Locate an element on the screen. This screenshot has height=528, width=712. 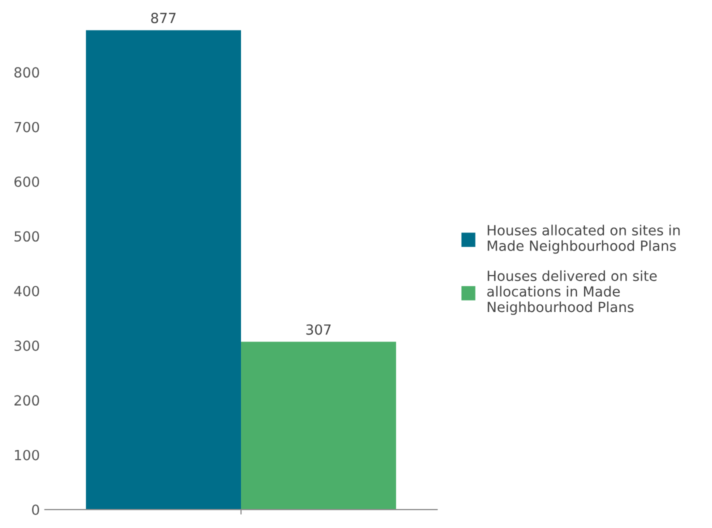
data-label: 877 is located at coordinates (163, 18).